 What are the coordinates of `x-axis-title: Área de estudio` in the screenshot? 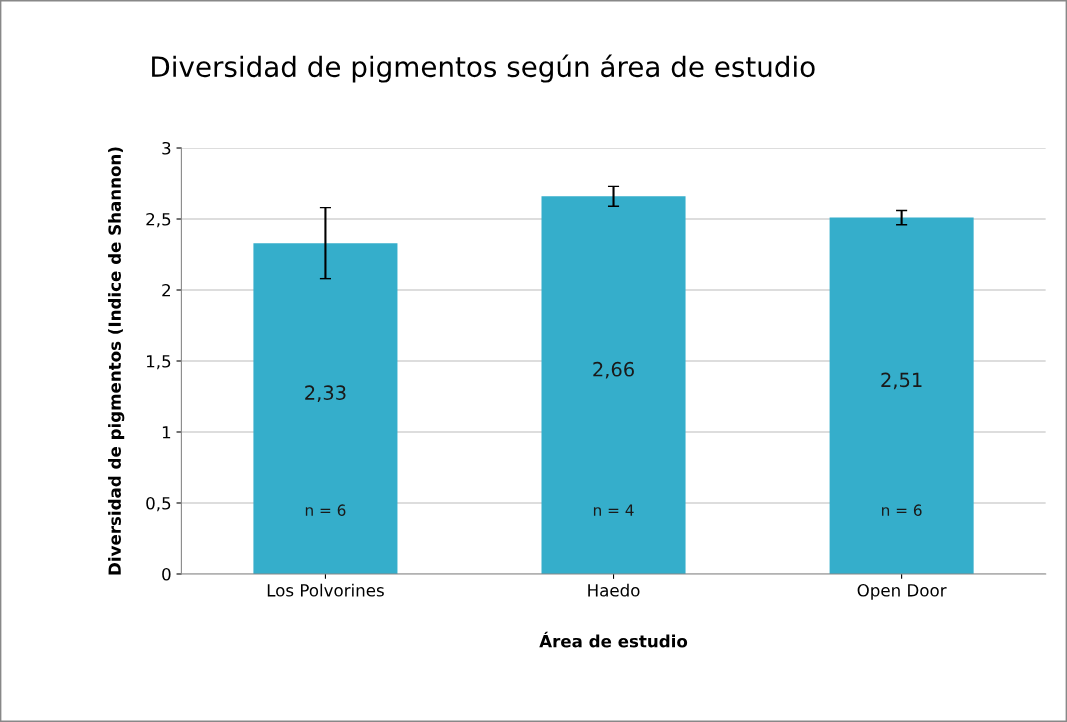 It's located at (613, 639).